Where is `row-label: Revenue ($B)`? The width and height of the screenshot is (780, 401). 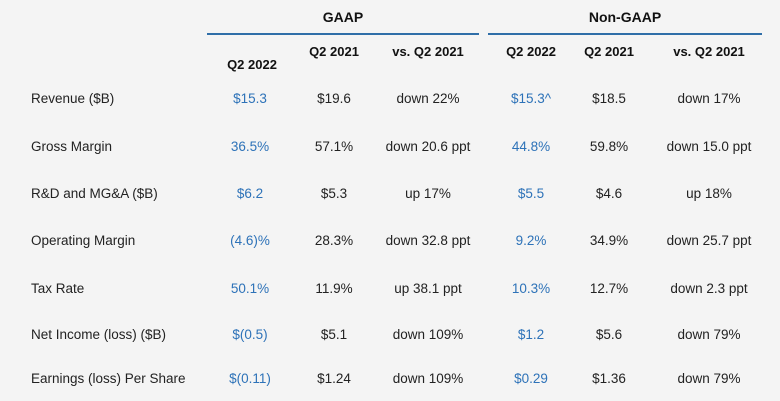 row-label: Revenue ($B) is located at coordinates (73, 98).